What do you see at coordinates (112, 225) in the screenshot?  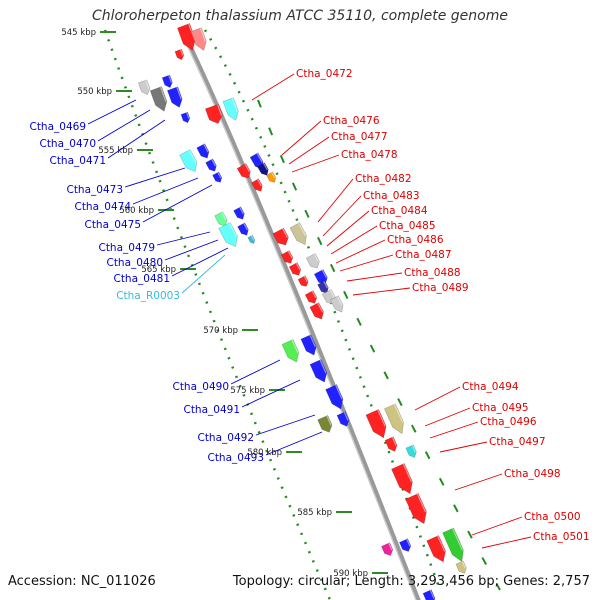 I see `minus-gene-label: Ctha_0475` at bounding box center [112, 225].